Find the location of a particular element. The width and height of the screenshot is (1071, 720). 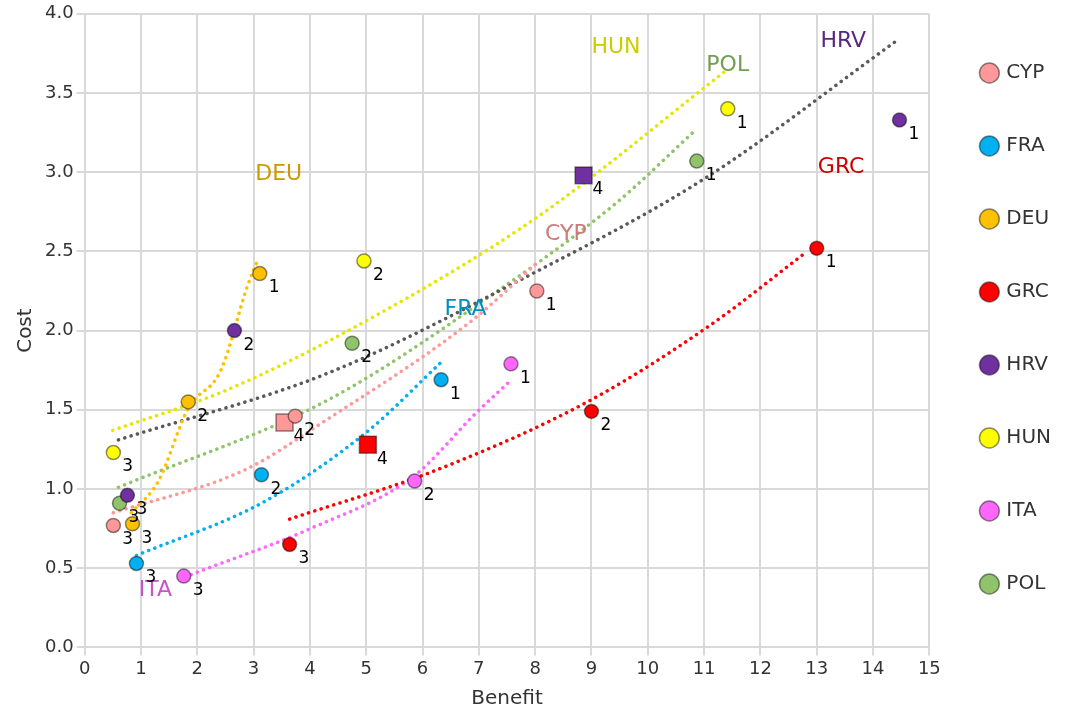

y-tick-label: 0.5 is located at coordinates (59, 566).